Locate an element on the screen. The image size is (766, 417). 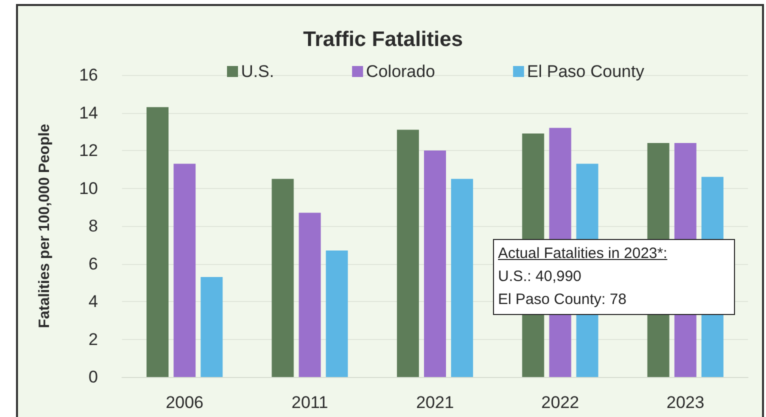
y-tick-label: 2 is located at coordinates (93, 339).